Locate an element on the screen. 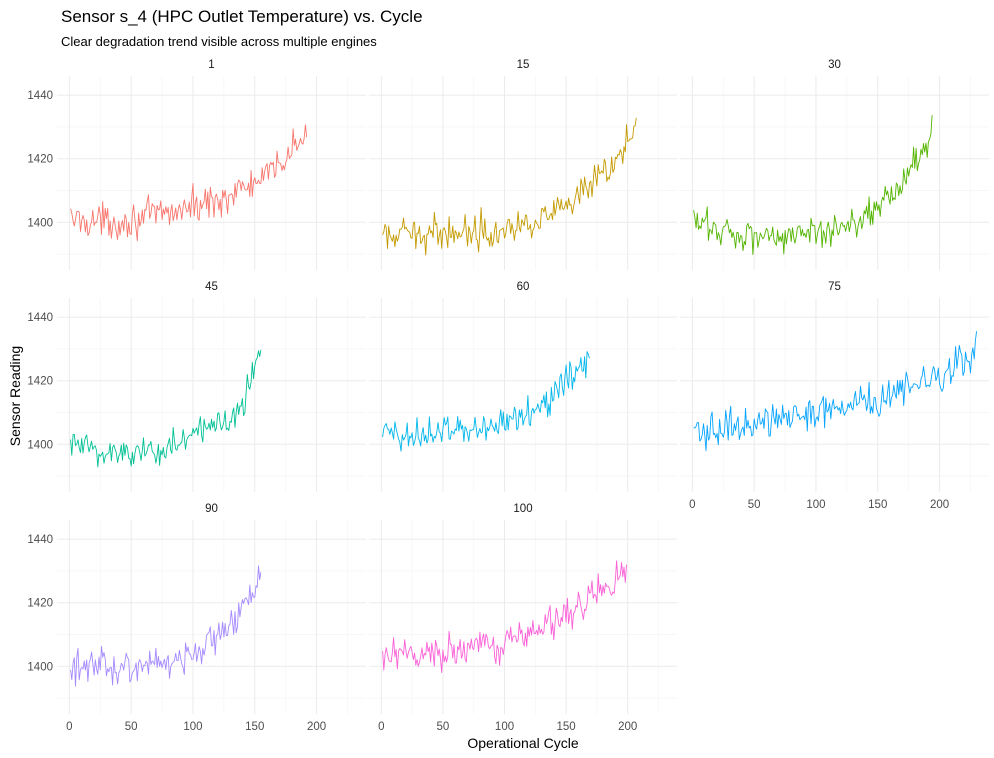  x-axis-title: Operational Cycle is located at coordinates (522, 743).